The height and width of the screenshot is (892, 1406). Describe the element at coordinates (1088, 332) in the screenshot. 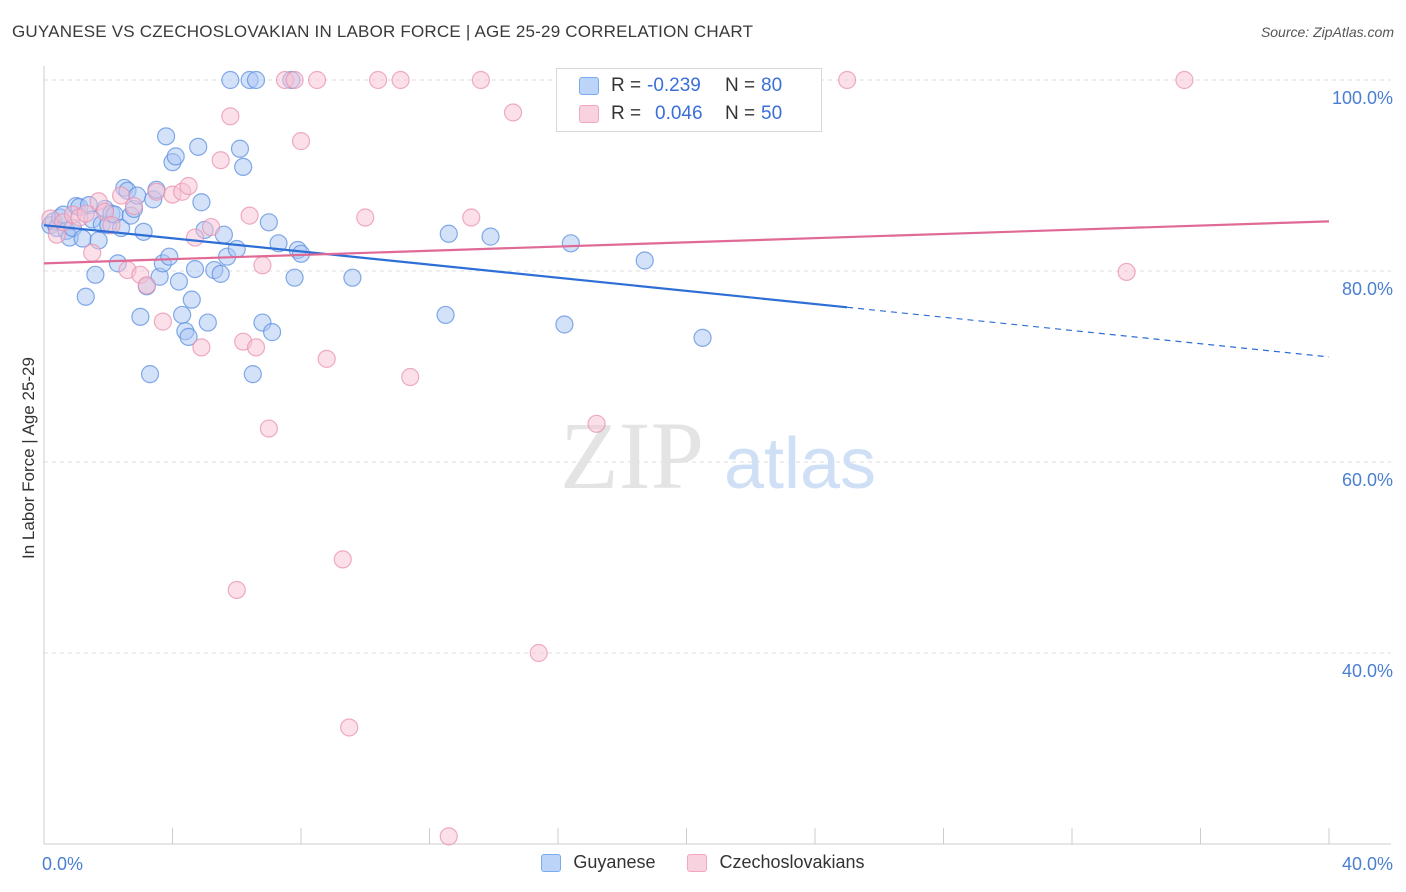

I see `trend-line-extension` at that location.